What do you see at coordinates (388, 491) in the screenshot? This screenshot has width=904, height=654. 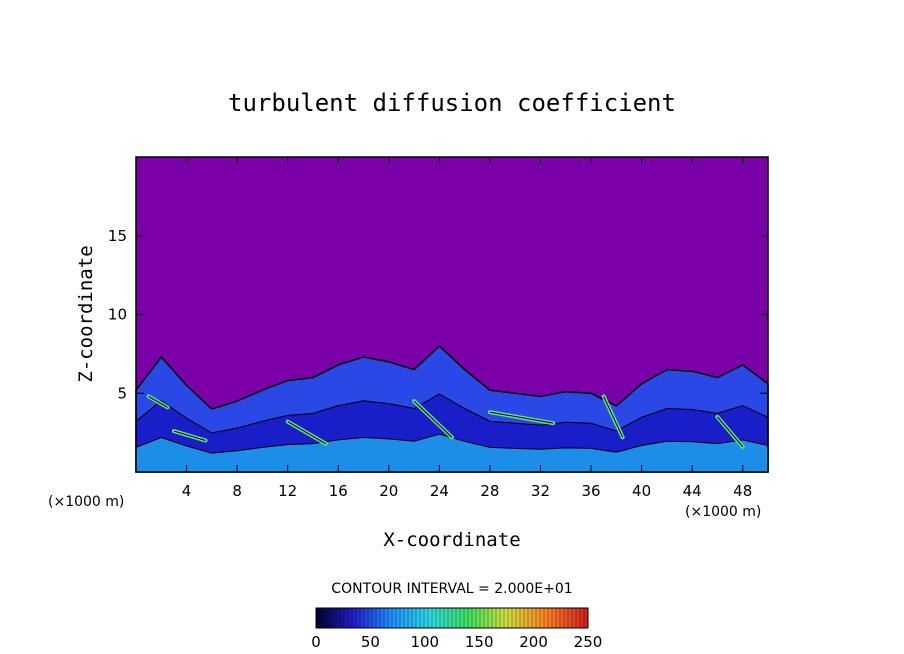 I see `x-tick-label: 20` at bounding box center [388, 491].